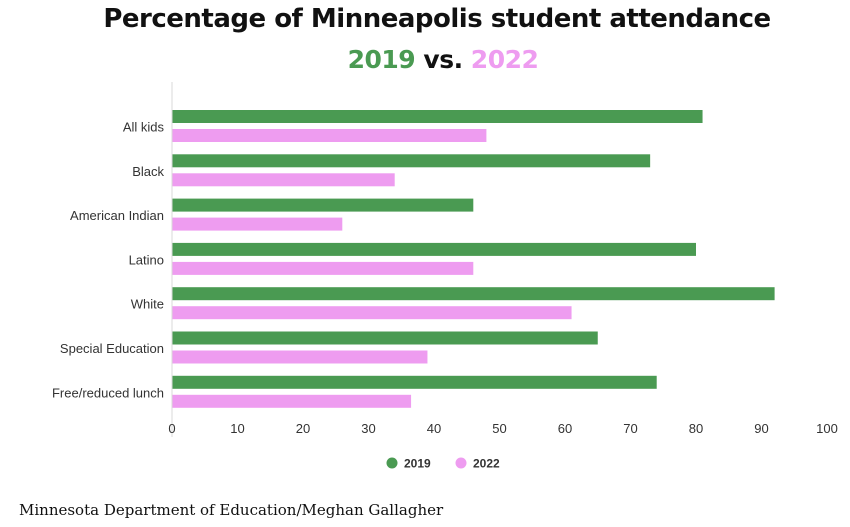 This screenshot has height=527, width=850. I want to click on x-axis-ticks: 0 10 20 30 40 50 60 70 80 90 100, so click(502, 428).